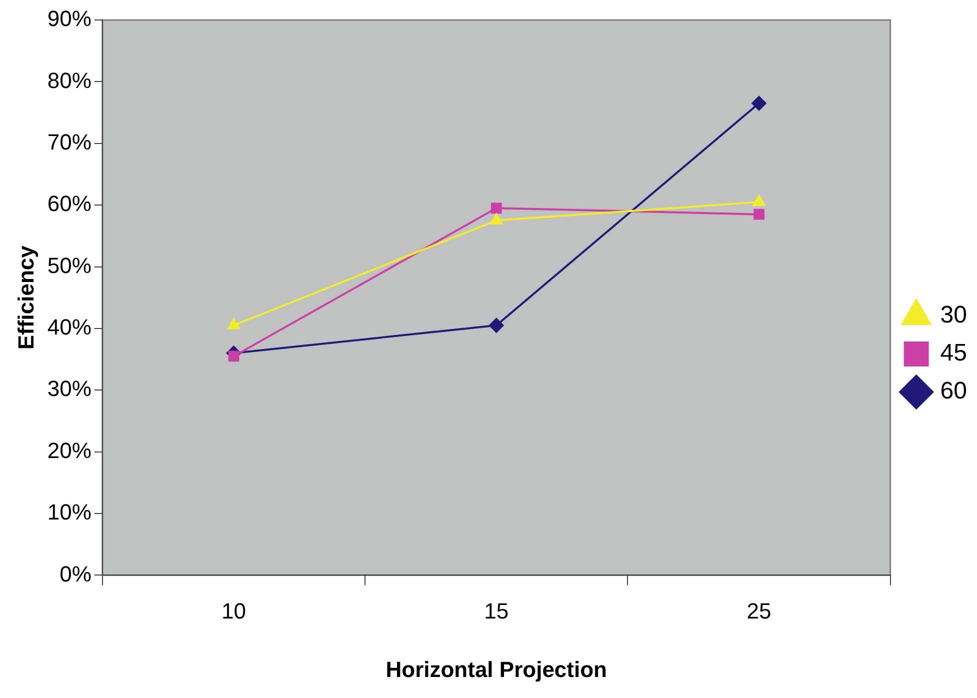 Image resolution: width=977 pixels, height=698 pixels. Describe the element at coordinates (69, 141) in the screenshot. I see `y-tick-label: 70%` at that location.